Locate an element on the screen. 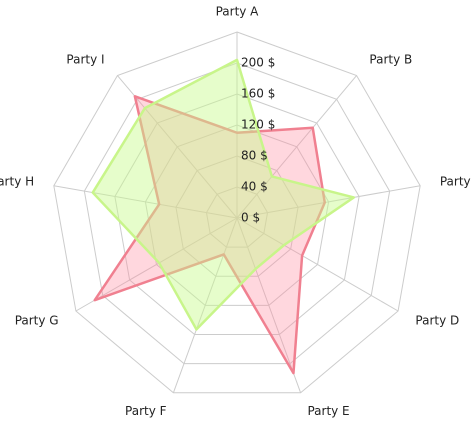  tick-label: 120 $ is located at coordinates (258, 125).